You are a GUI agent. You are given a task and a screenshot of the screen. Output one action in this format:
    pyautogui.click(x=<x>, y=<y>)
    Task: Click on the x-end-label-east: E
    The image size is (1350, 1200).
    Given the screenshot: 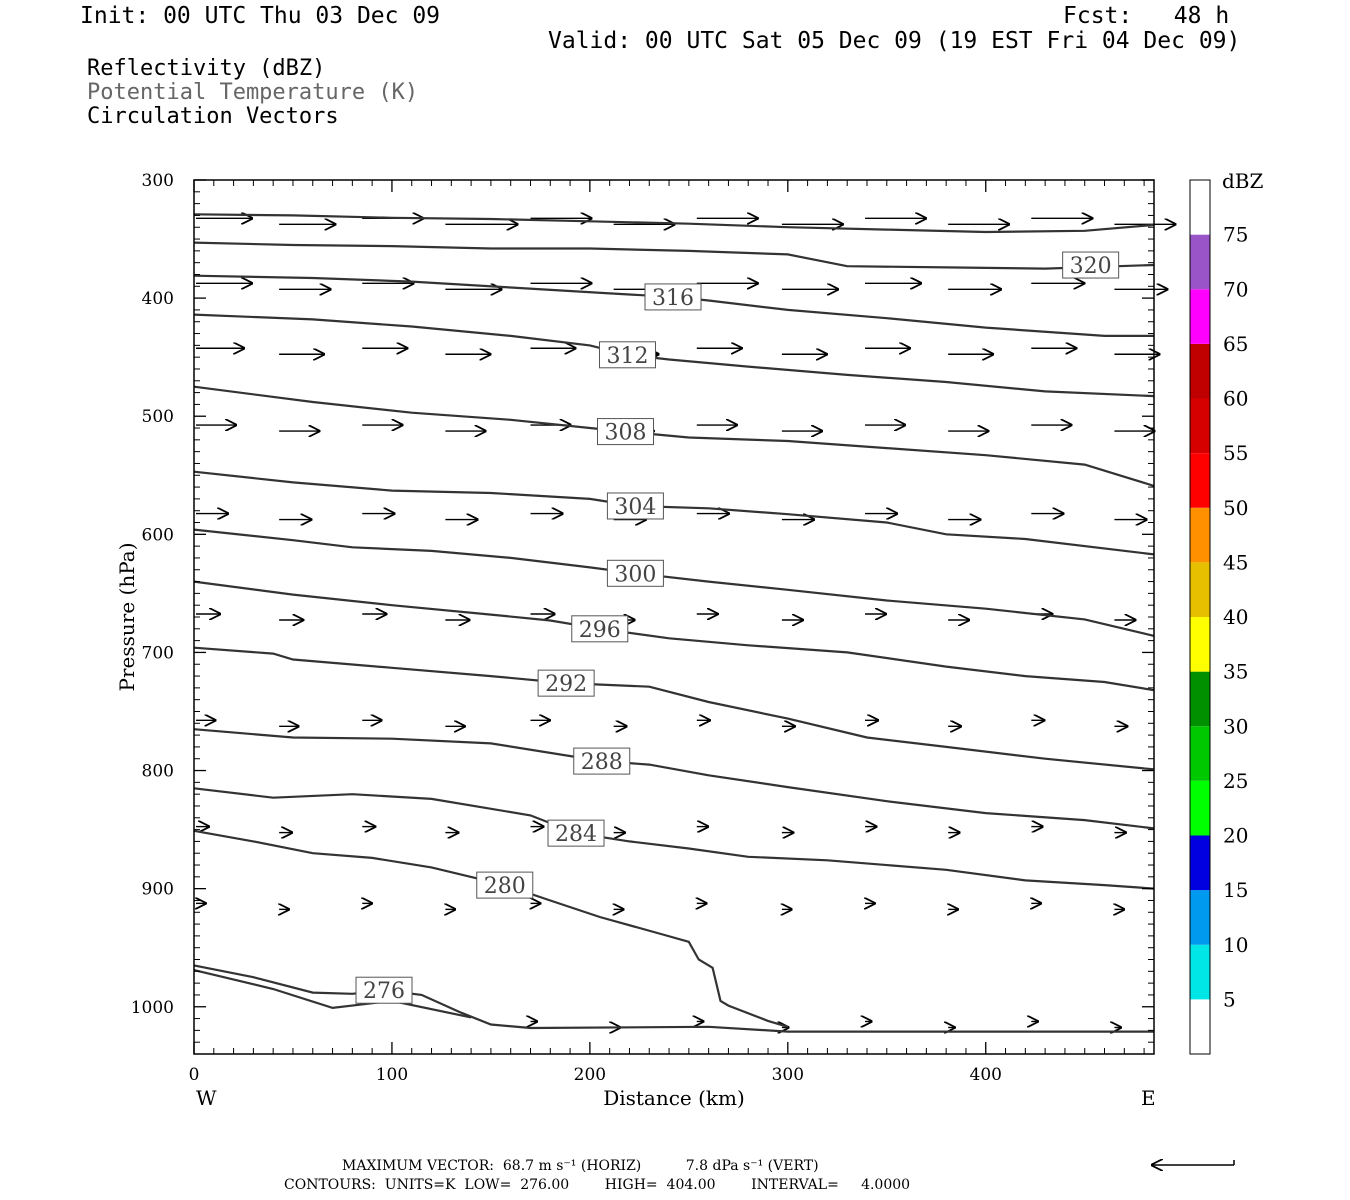 What is the action you would take?
    pyautogui.click(x=1148, y=1098)
    